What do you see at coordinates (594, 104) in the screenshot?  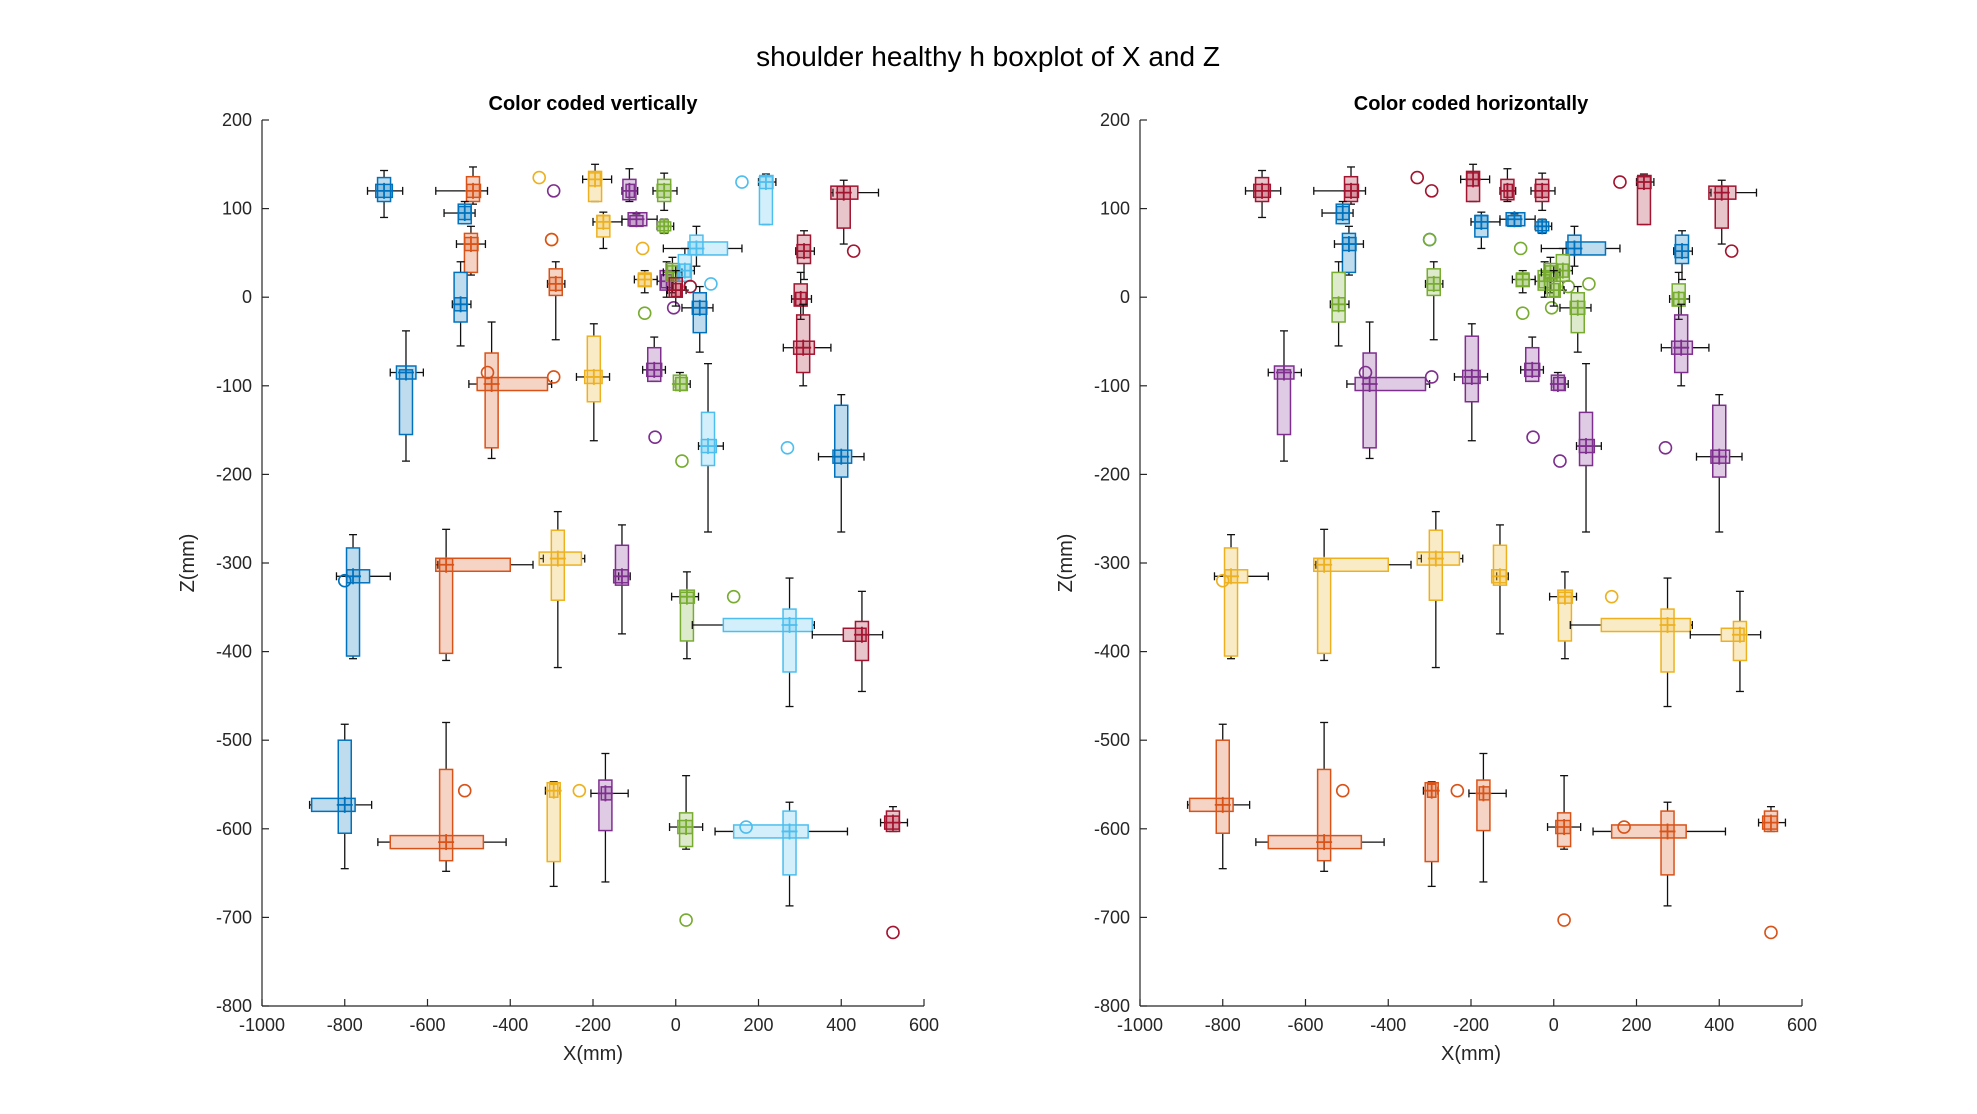 I see `subplot-left-title: Color coded vertically` at bounding box center [594, 104].